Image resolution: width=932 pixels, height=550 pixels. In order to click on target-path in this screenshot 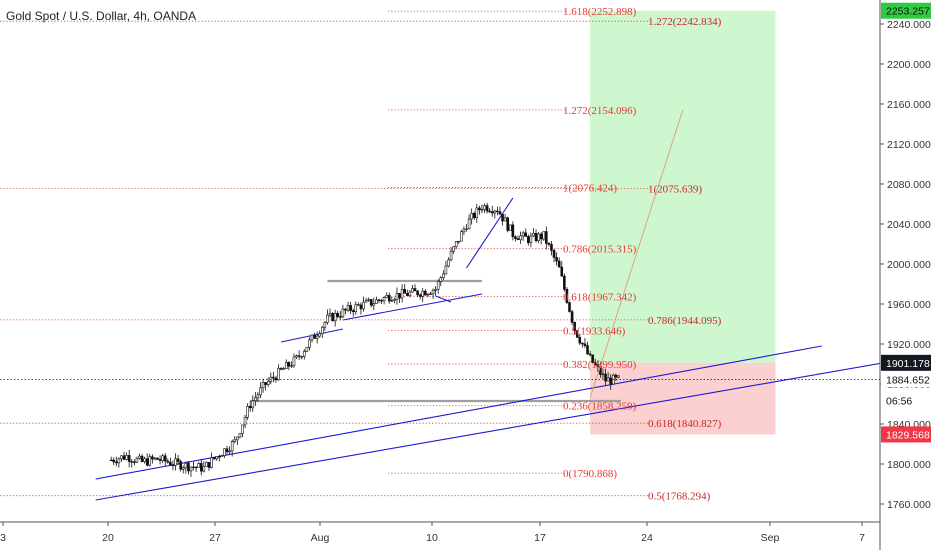, I will do `click(636, 254)`.